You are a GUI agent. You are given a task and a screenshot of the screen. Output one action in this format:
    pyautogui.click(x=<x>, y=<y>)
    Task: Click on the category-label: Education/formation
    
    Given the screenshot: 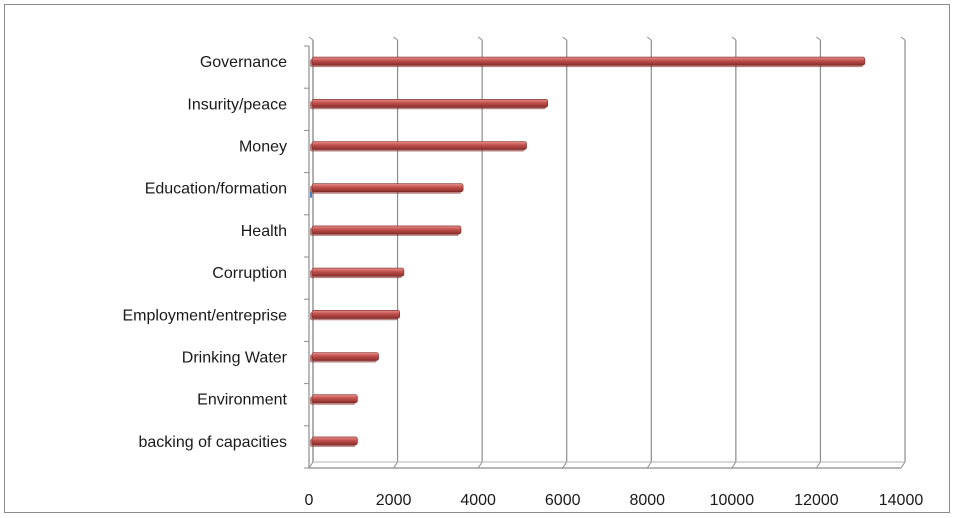 What is the action you would take?
    pyautogui.click(x=216, y=189)
    